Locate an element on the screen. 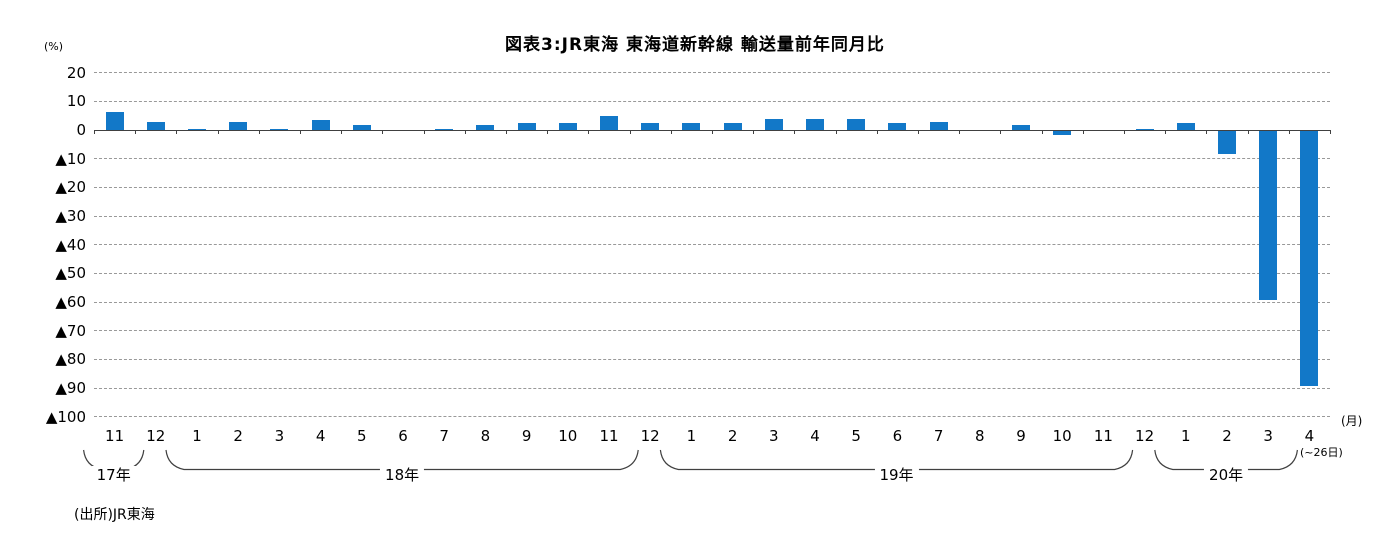  x-tick-label: 9 is located at coordinates (526, 436).